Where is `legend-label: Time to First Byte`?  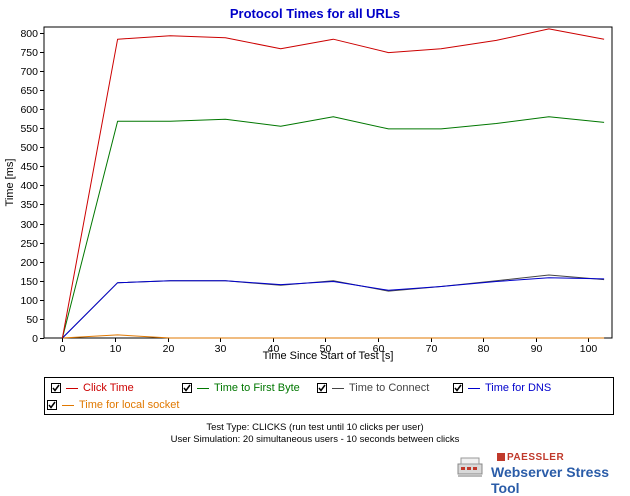
legend-label: Time to First Byte is located at coordinates (257, 388).